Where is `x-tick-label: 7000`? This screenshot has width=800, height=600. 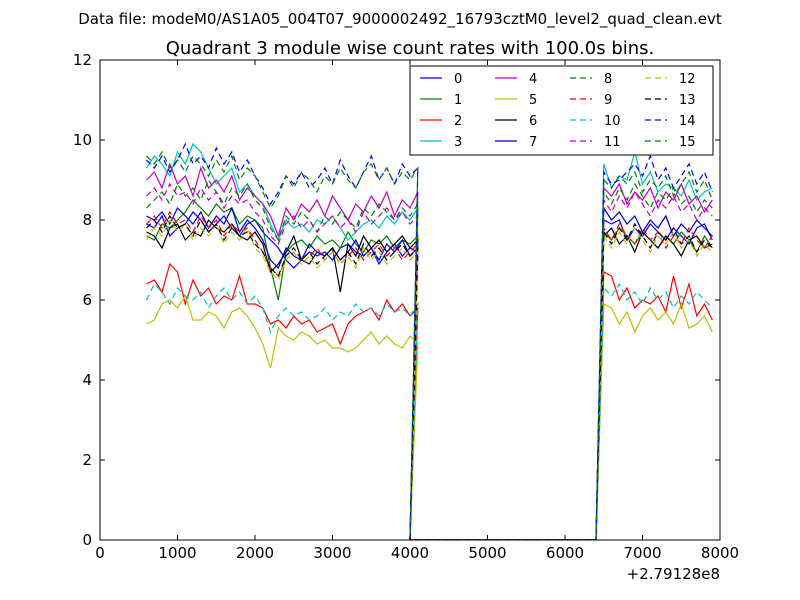
x-tick-label: 7000 is located at coordinates (642, 553).